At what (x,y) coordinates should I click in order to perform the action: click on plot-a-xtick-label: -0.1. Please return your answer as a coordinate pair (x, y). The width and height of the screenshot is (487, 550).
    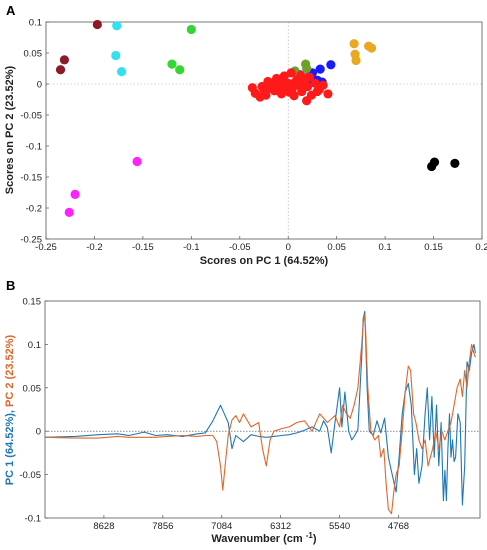
    Looking at the image, I should click on (191, 247).